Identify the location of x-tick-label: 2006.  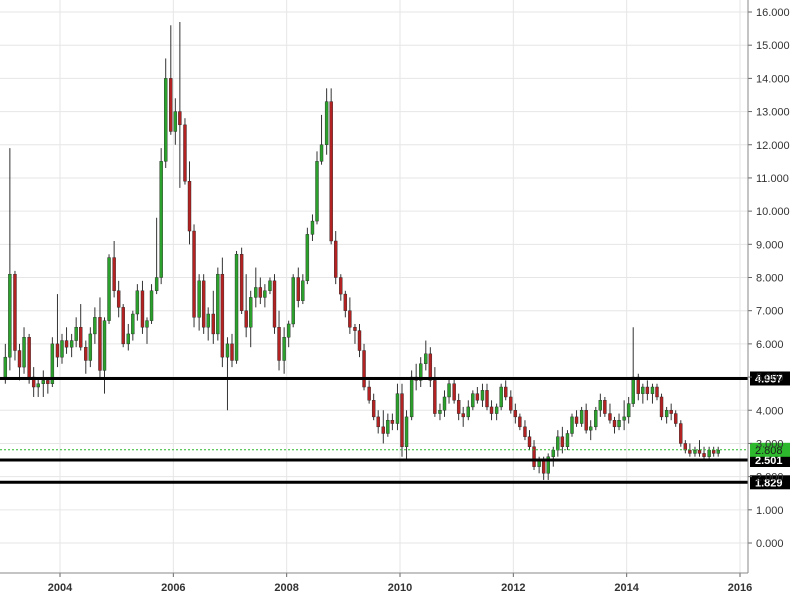
(173, 588).